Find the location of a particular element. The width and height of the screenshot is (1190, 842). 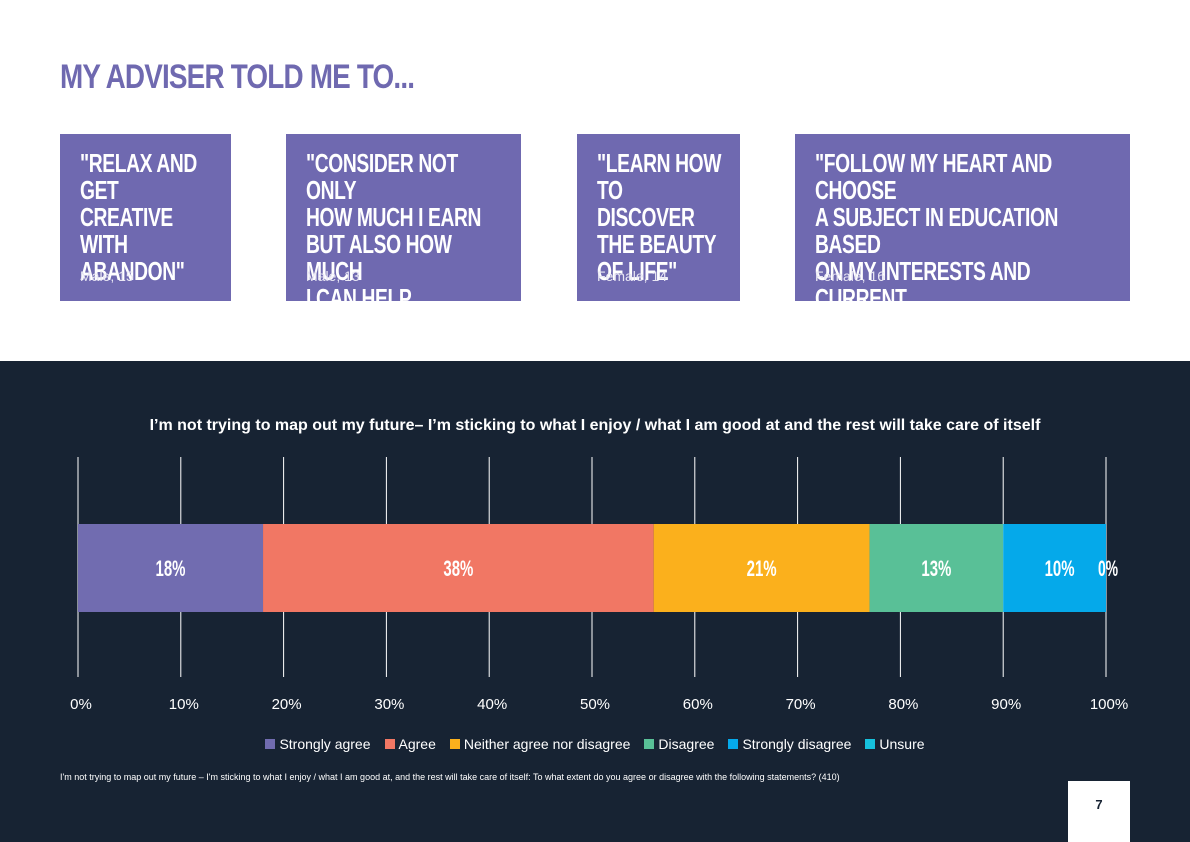

legend-item-unsure: Unsure is located at coordinates (895, 744).